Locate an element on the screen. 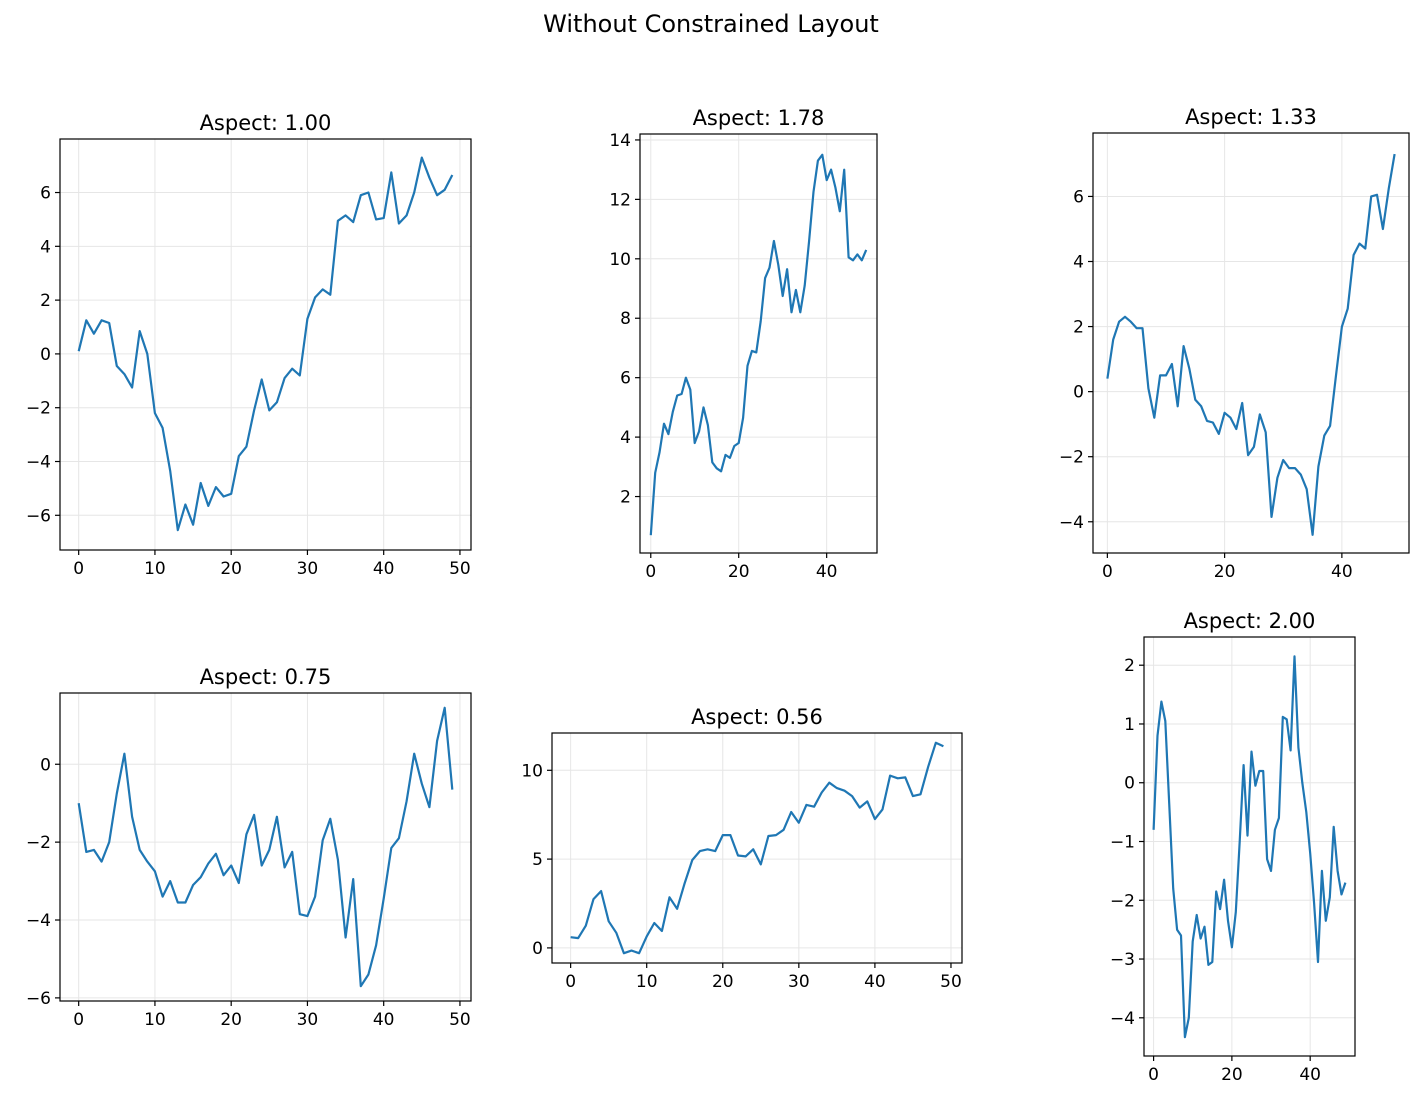 The image size is (1422, 1108). subplot-2: 0 20 40 2 4 6 8 10 12 14 Aspect: 1.78 is located at coordinates (743, 344).